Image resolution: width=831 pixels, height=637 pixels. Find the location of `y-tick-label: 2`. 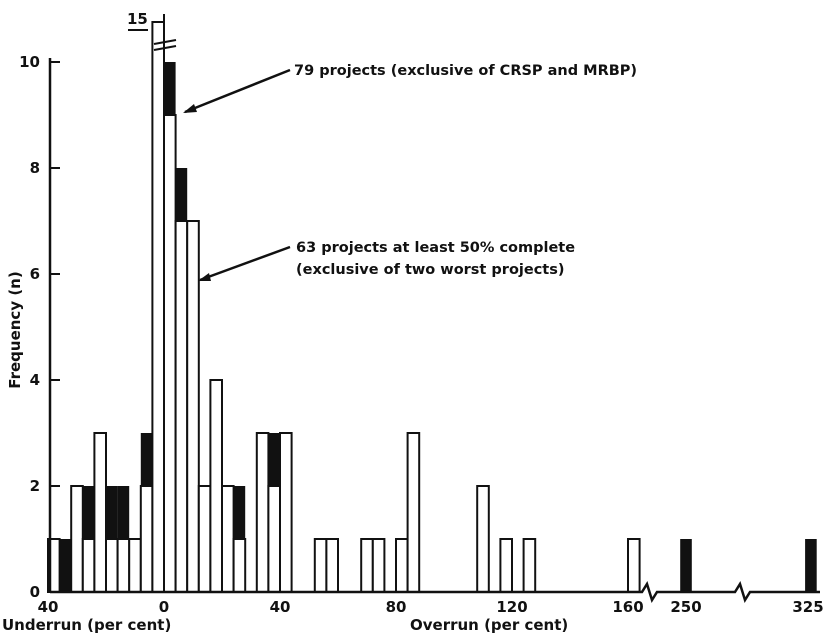

y-tick-label: 2 is located at coordinates (35, 486).